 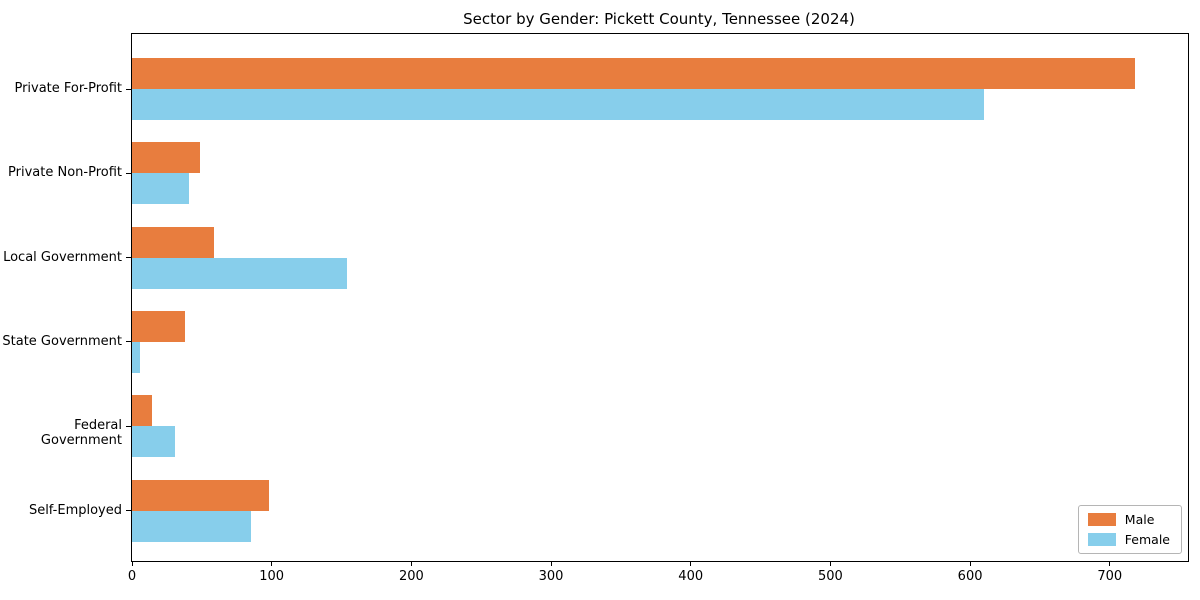 What do you see at coordinates (68, 88) in the screenshot?
I see `y-tick-label-private-for-profit: Private For-Profit` at bounding box center [68, 88].